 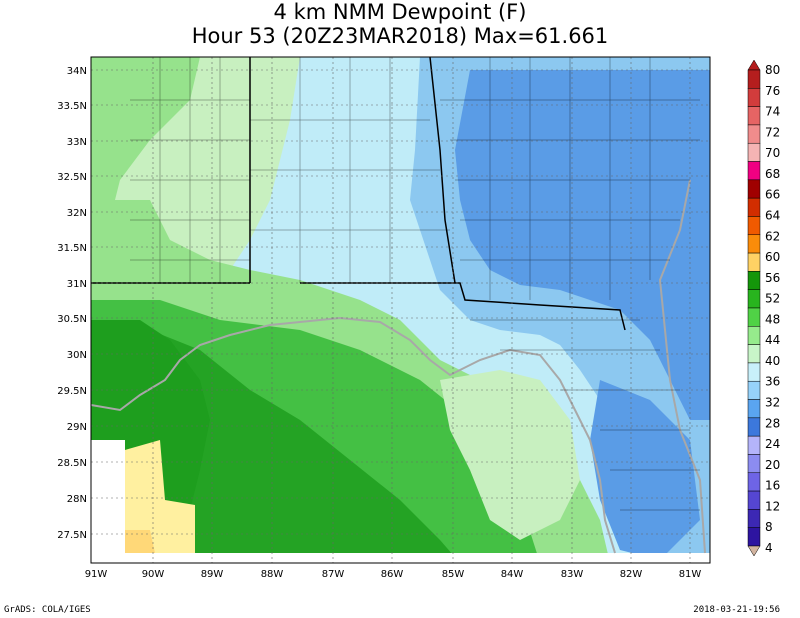 What do you see at coordinates (772, 361) in the screenshot?
I see `colorbar-label: 40` at bounding box center [772, 361].